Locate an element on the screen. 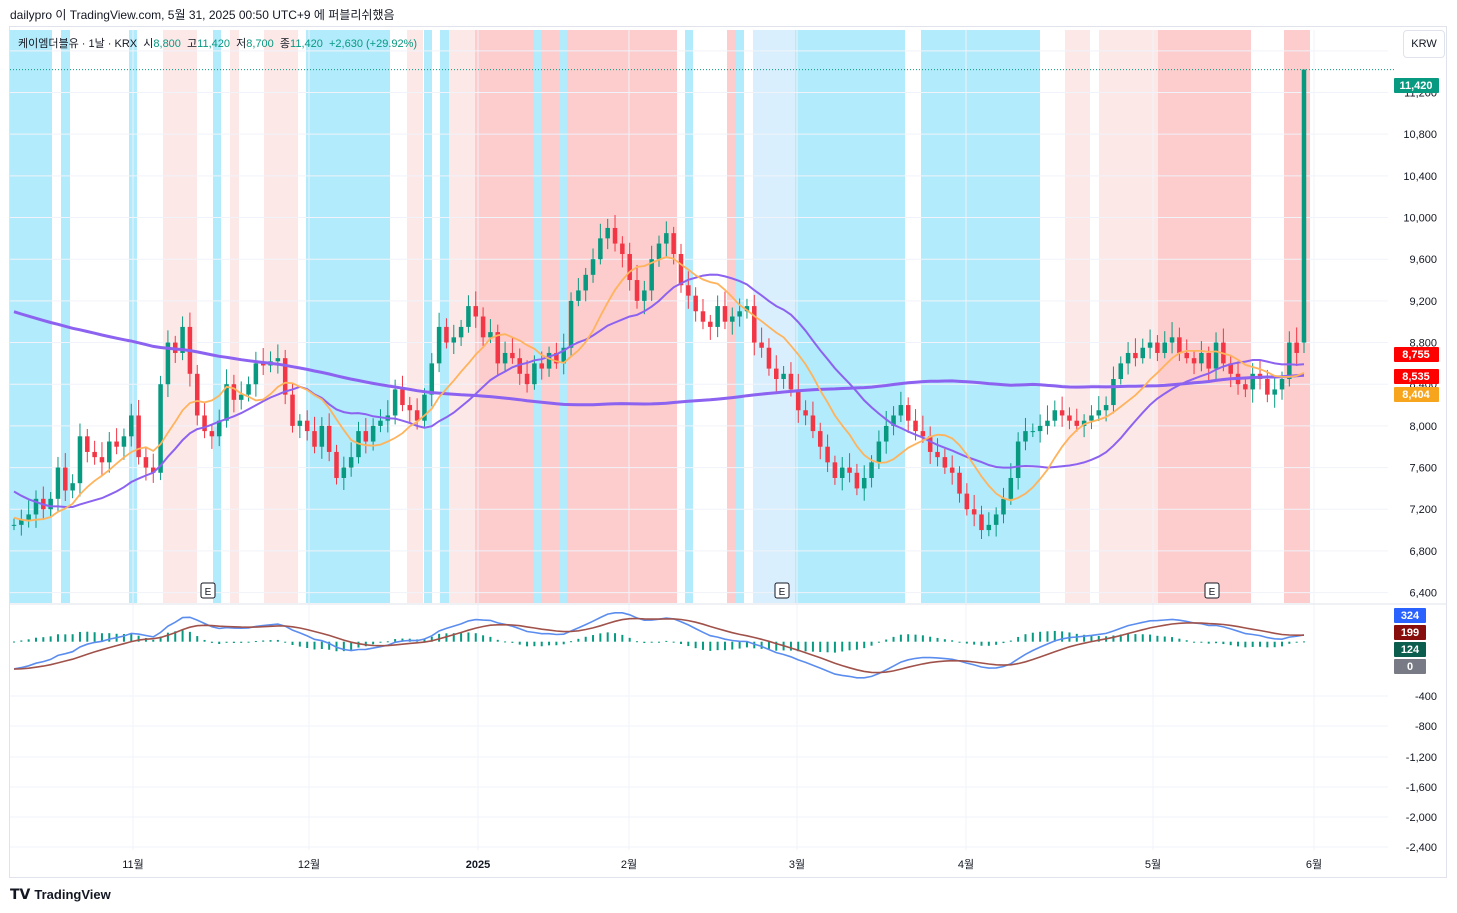 The height and width of the screenshot is (913, 1457). y-tick-label: 7,600 is located at coordinates (1423, 469).